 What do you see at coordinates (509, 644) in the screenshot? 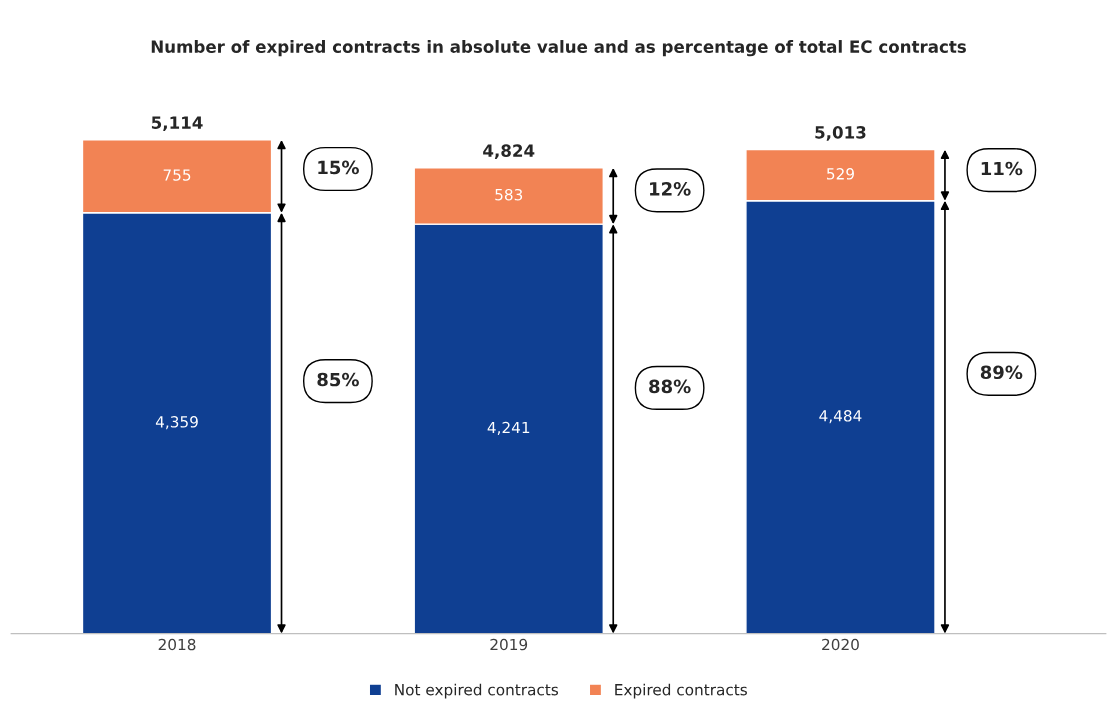
I see `x-tick-label: 2019` at bounding box center [509, 644].